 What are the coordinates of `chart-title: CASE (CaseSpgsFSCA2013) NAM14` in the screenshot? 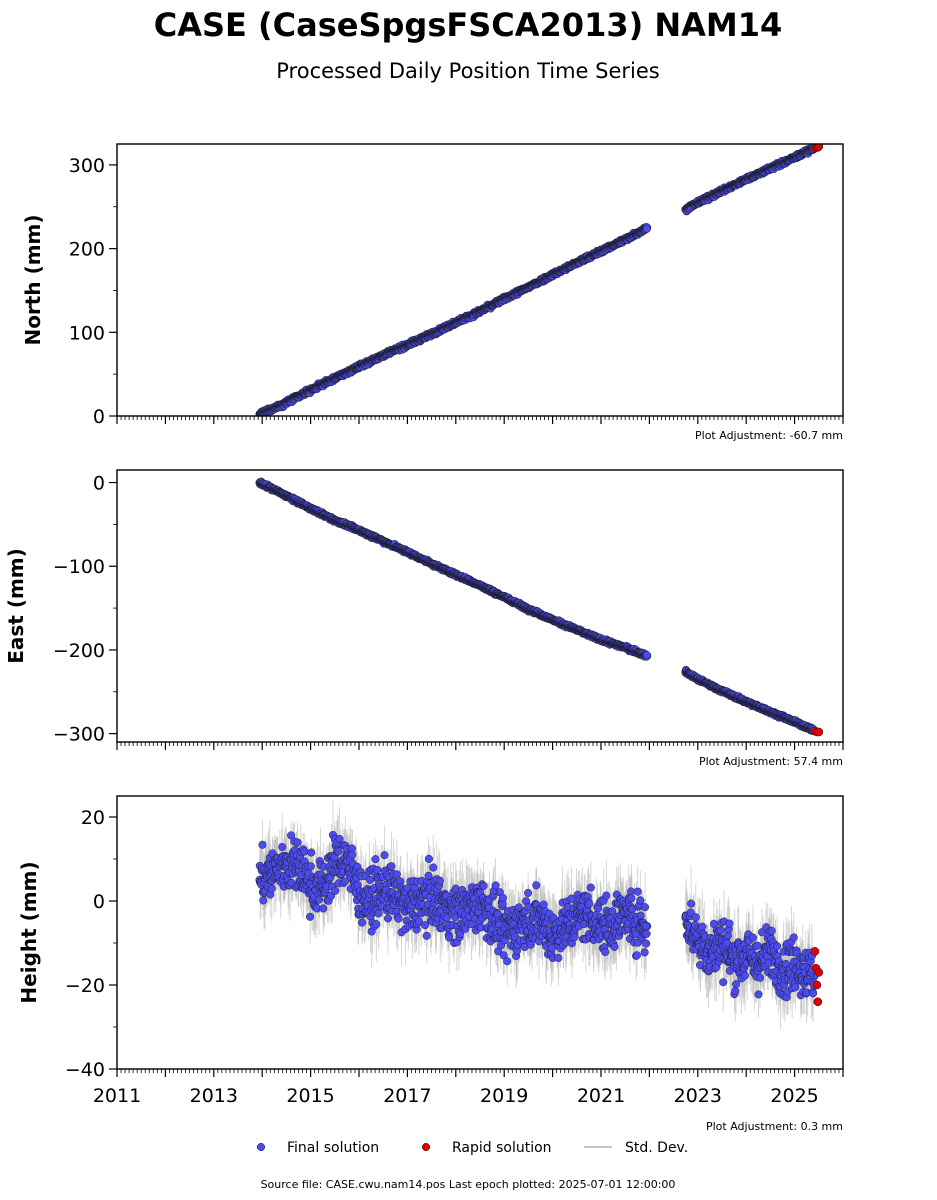 It's located at (468, 25).